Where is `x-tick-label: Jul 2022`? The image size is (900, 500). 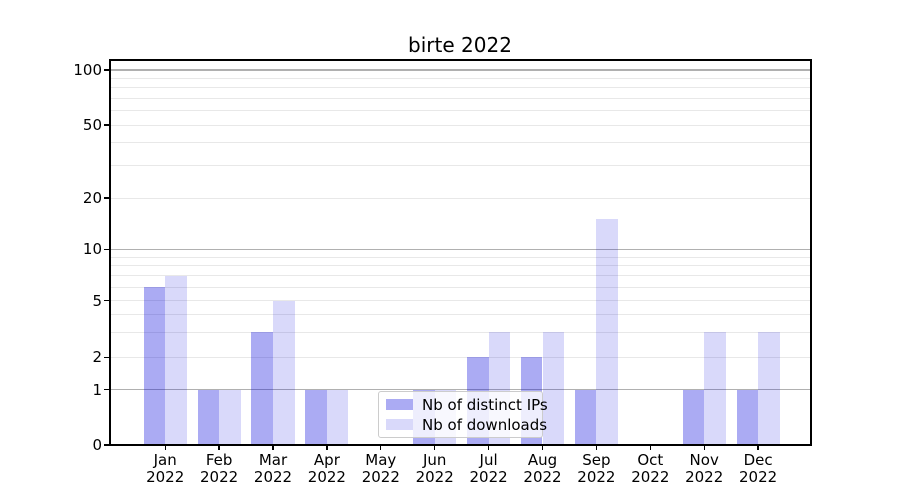
x-tick-label: Jul 2022 is located at coordinates (488, 468).